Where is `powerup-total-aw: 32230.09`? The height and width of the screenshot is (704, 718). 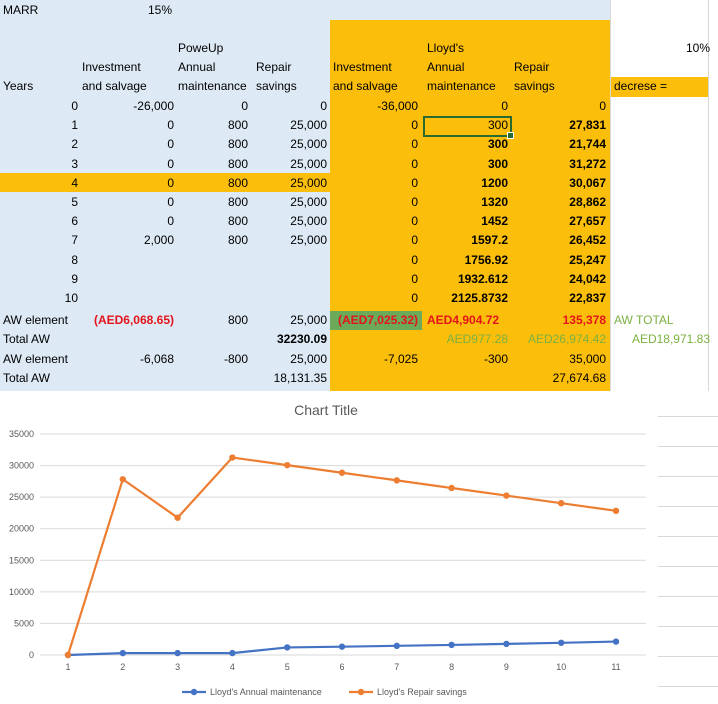 powerup-total-aw: 32230.09 is located at coordinates (301, 339).